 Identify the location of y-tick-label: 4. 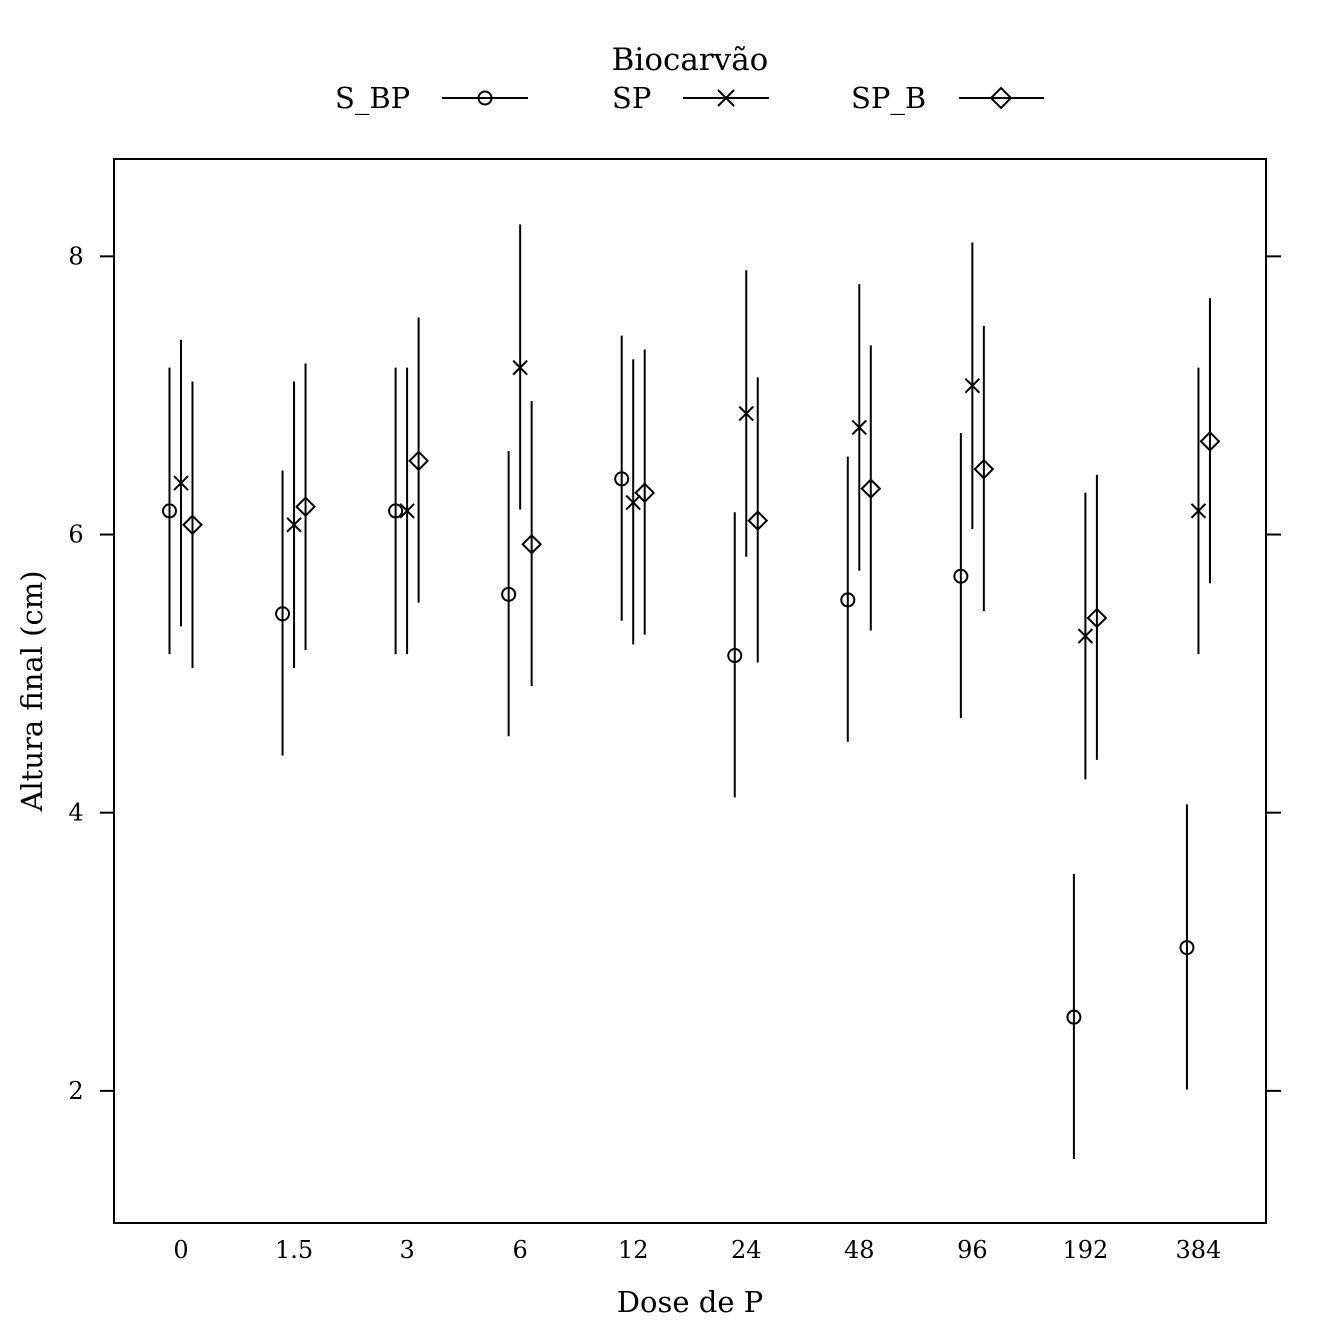
(75, 813).